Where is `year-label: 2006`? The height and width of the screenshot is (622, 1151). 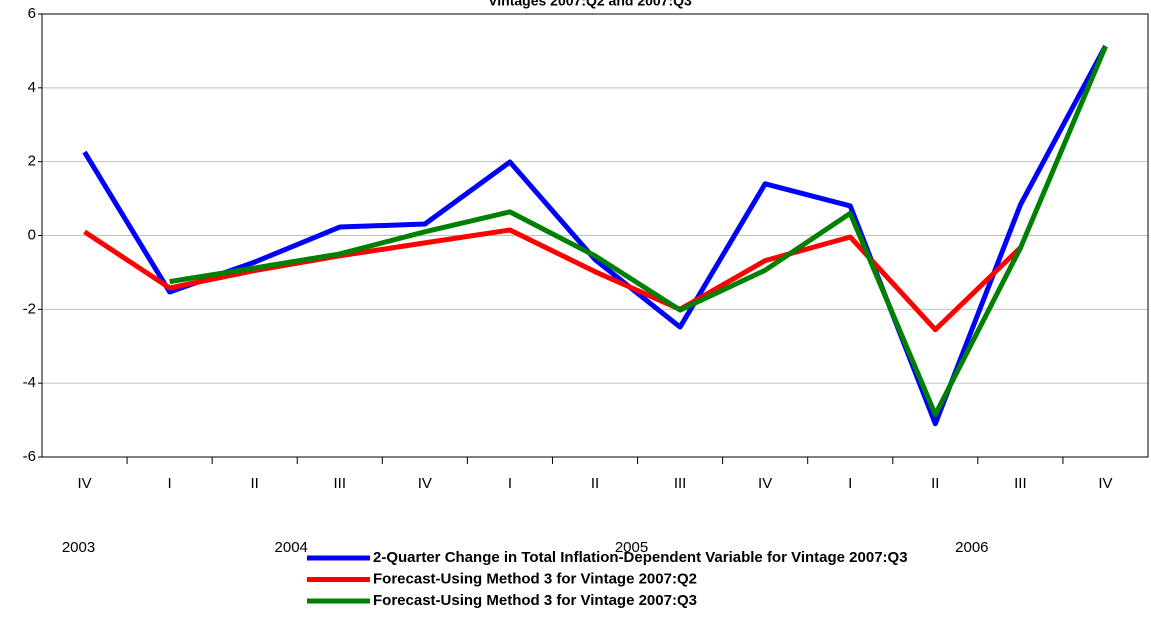
year-label: 2006 is located at coordinates (971, 547).